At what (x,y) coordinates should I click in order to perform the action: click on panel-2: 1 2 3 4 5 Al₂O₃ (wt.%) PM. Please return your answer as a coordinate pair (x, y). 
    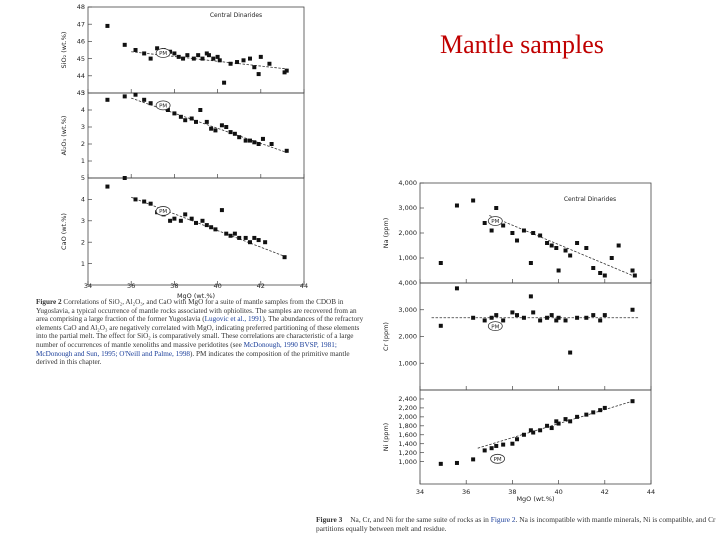
    Looking at the image, I should click on (182, 134).